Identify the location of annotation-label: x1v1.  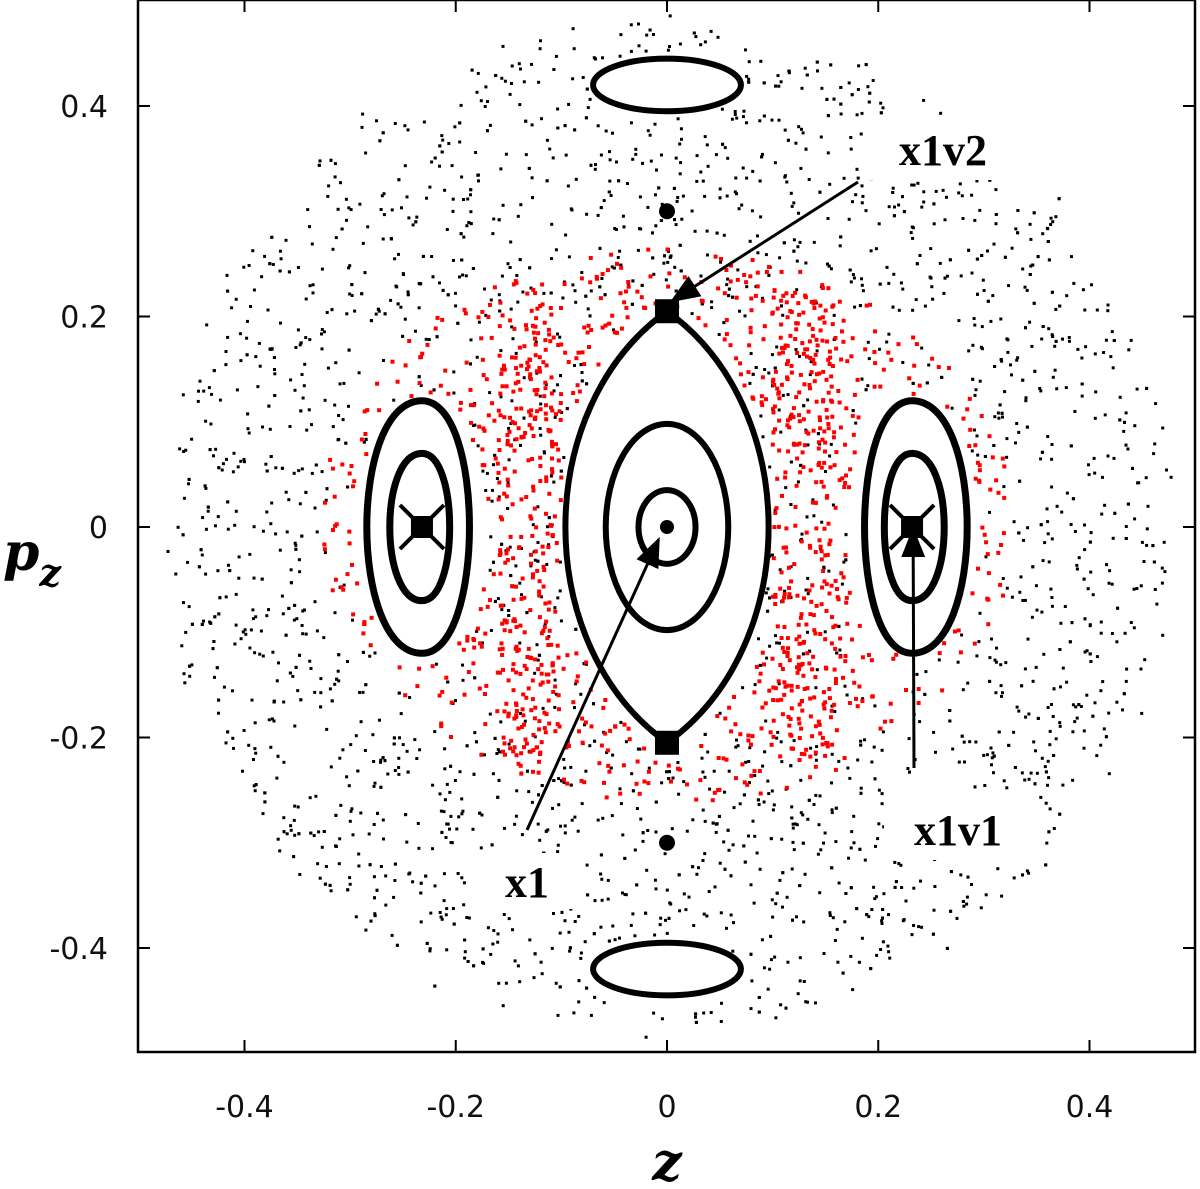
(958, 830).